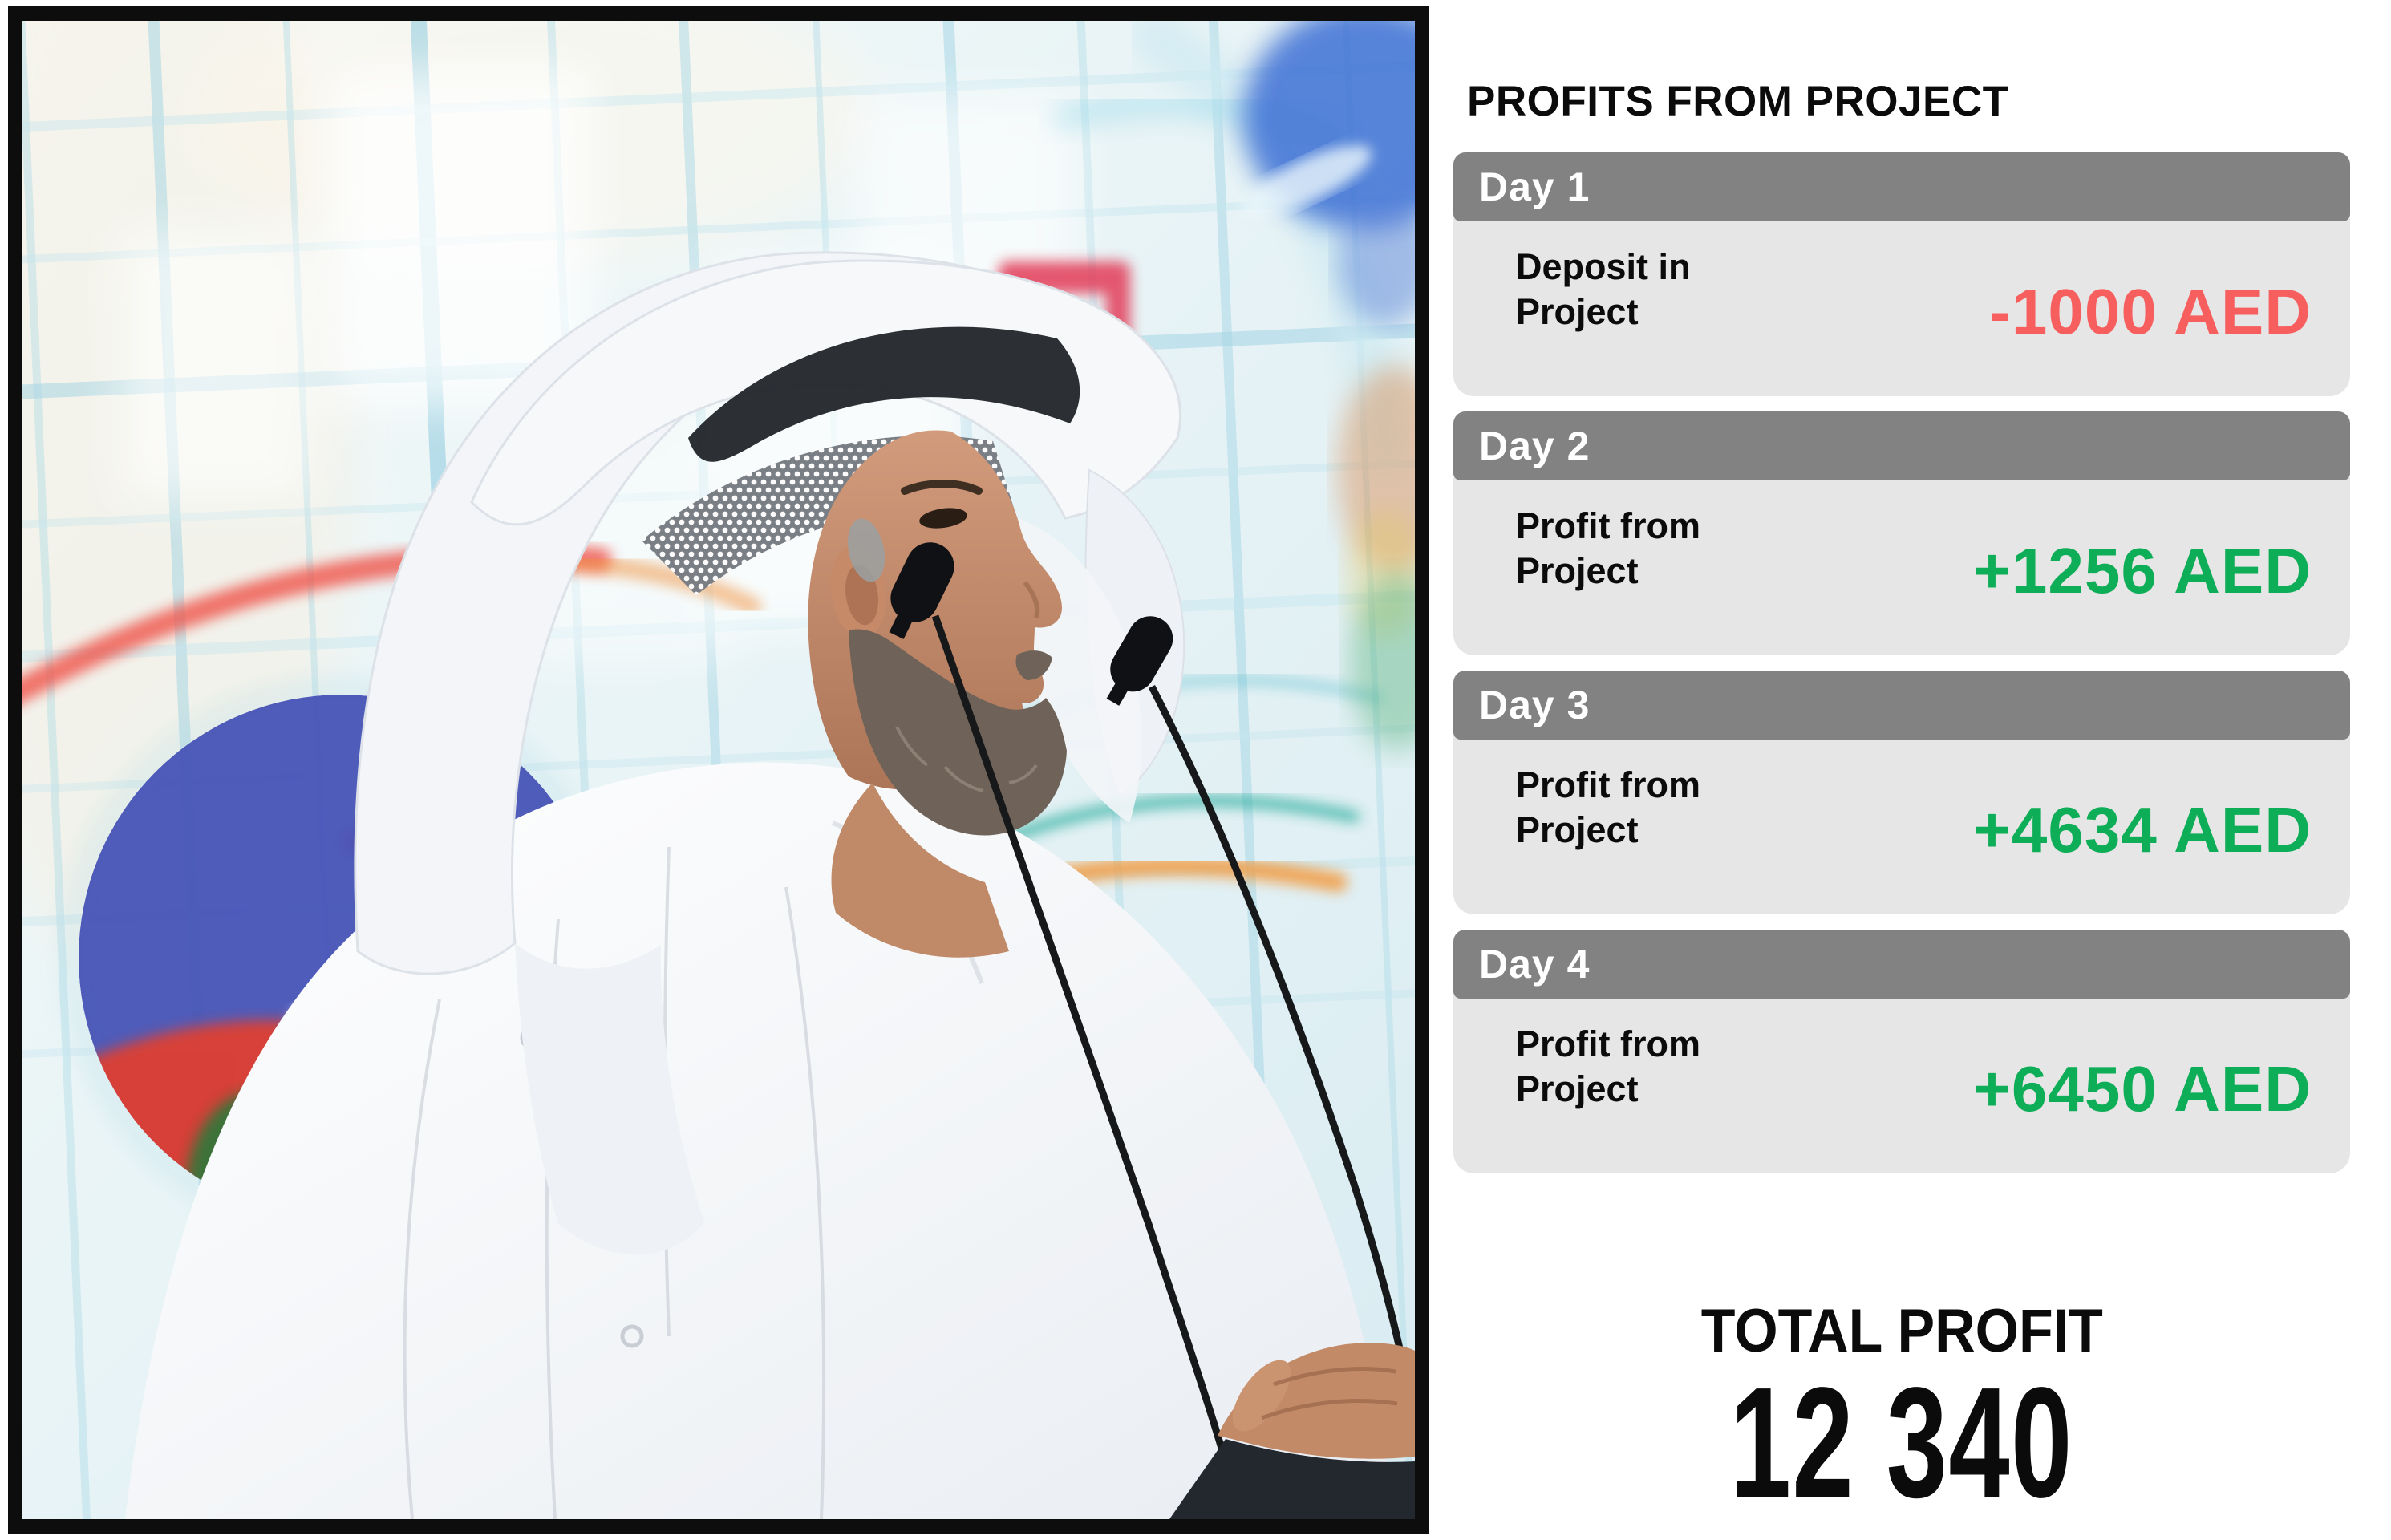  What do you see at coordinates (920, 870) in the screenshot?
I see `neck` at bounding box center [920, 870].